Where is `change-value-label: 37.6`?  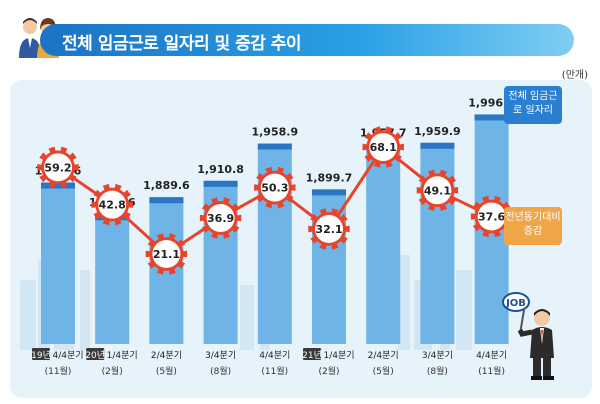 change-value-label: 37.6 is located at coordinates (491, 216).